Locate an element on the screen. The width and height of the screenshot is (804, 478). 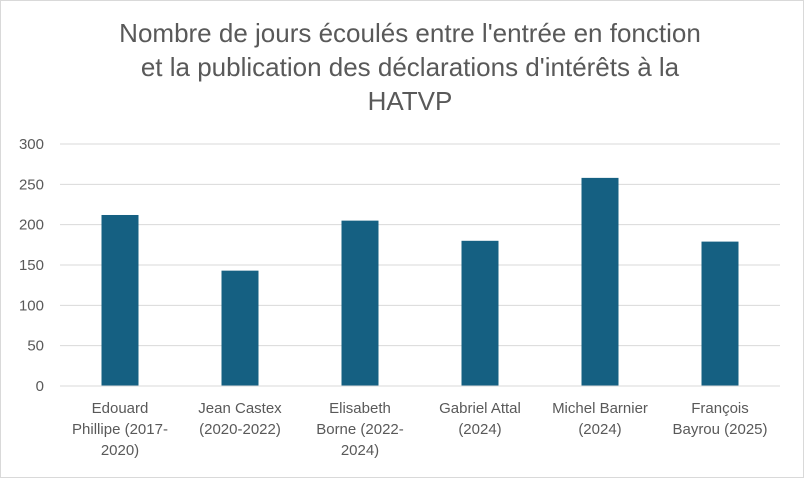
y-tick-label: 250 is located at coordinates (31, 184).